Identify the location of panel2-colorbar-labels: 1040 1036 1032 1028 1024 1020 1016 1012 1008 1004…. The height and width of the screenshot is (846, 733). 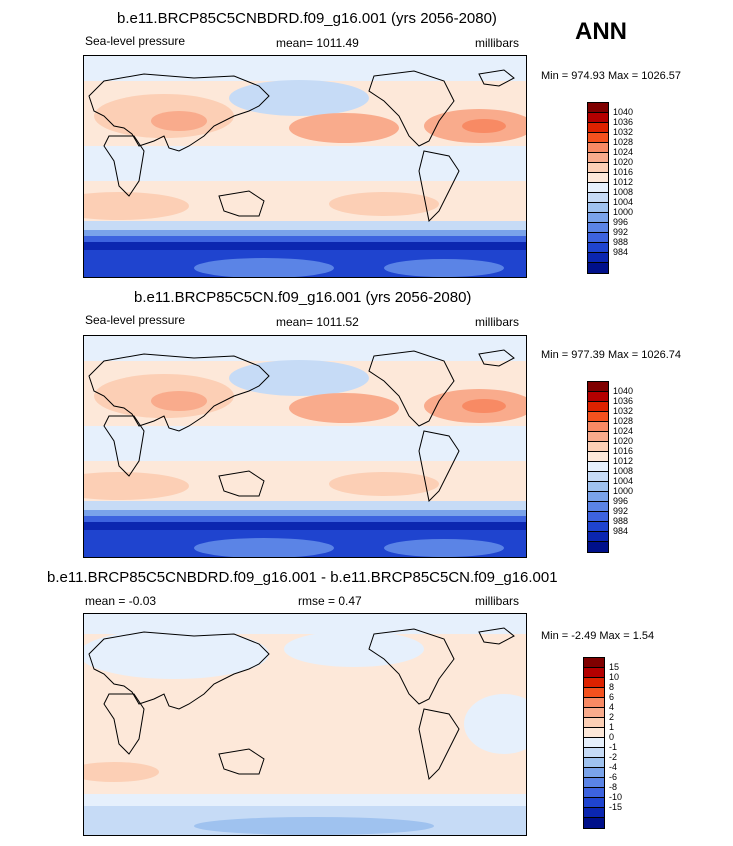
(633, 466).